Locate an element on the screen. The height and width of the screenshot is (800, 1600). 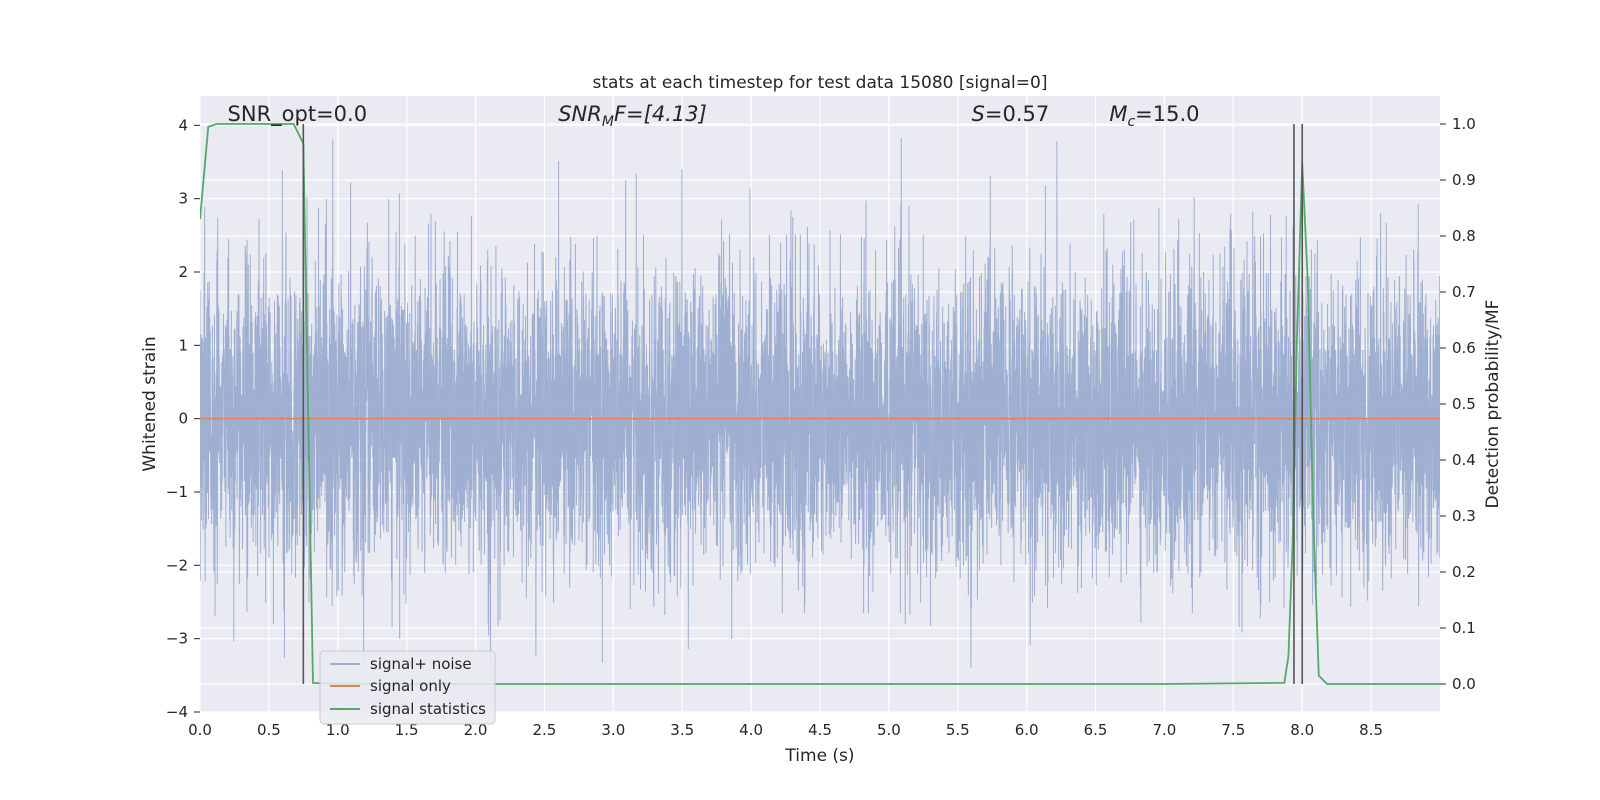
x-tick-label: 3.5 is located at coordinates (682, 730).